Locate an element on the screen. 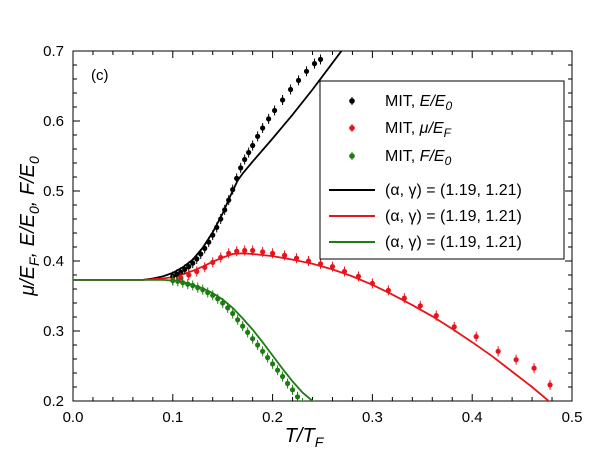  x-axis-title: T/TF is located at coordinates (305, 437).